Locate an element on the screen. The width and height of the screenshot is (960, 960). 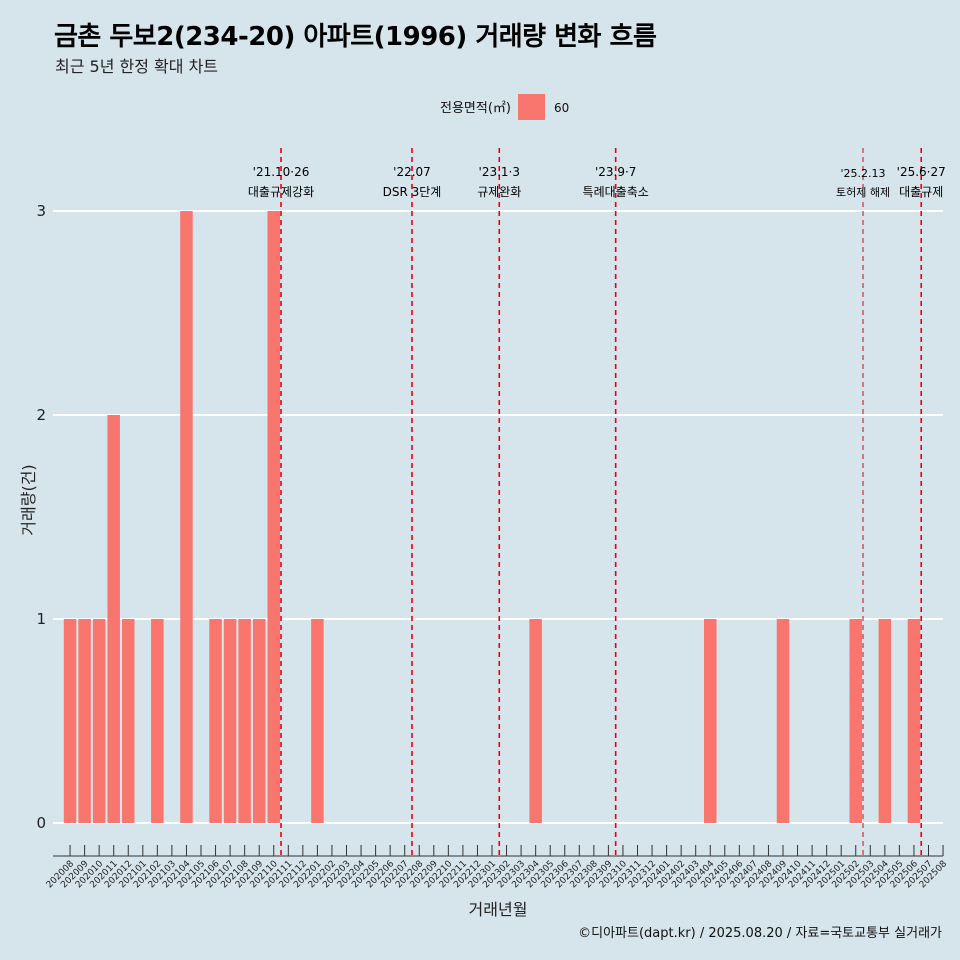
event-label: 특례대출축소 is located at coordinates (616, 192).